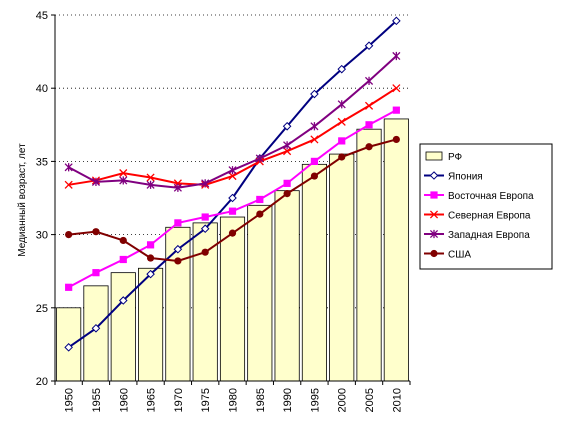  I want to click on point-4-2000, so click(342, 157).